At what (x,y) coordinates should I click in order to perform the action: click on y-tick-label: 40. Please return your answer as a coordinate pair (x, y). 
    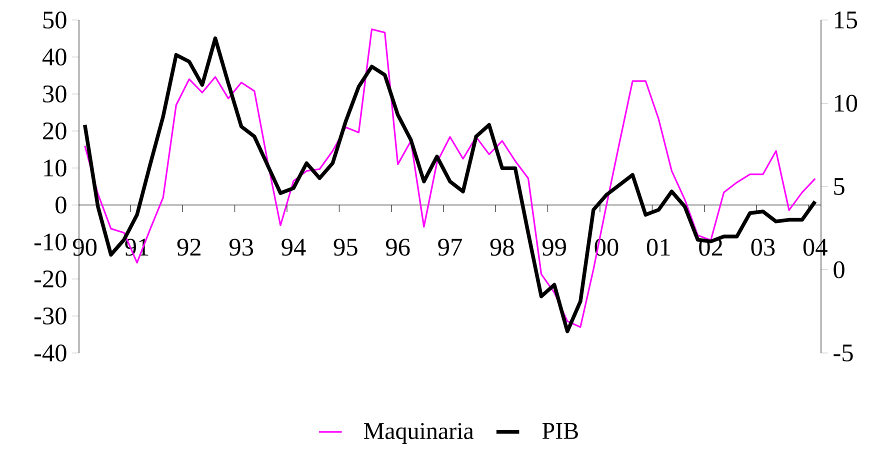
    Looking at the image, I should click on (54, 57).